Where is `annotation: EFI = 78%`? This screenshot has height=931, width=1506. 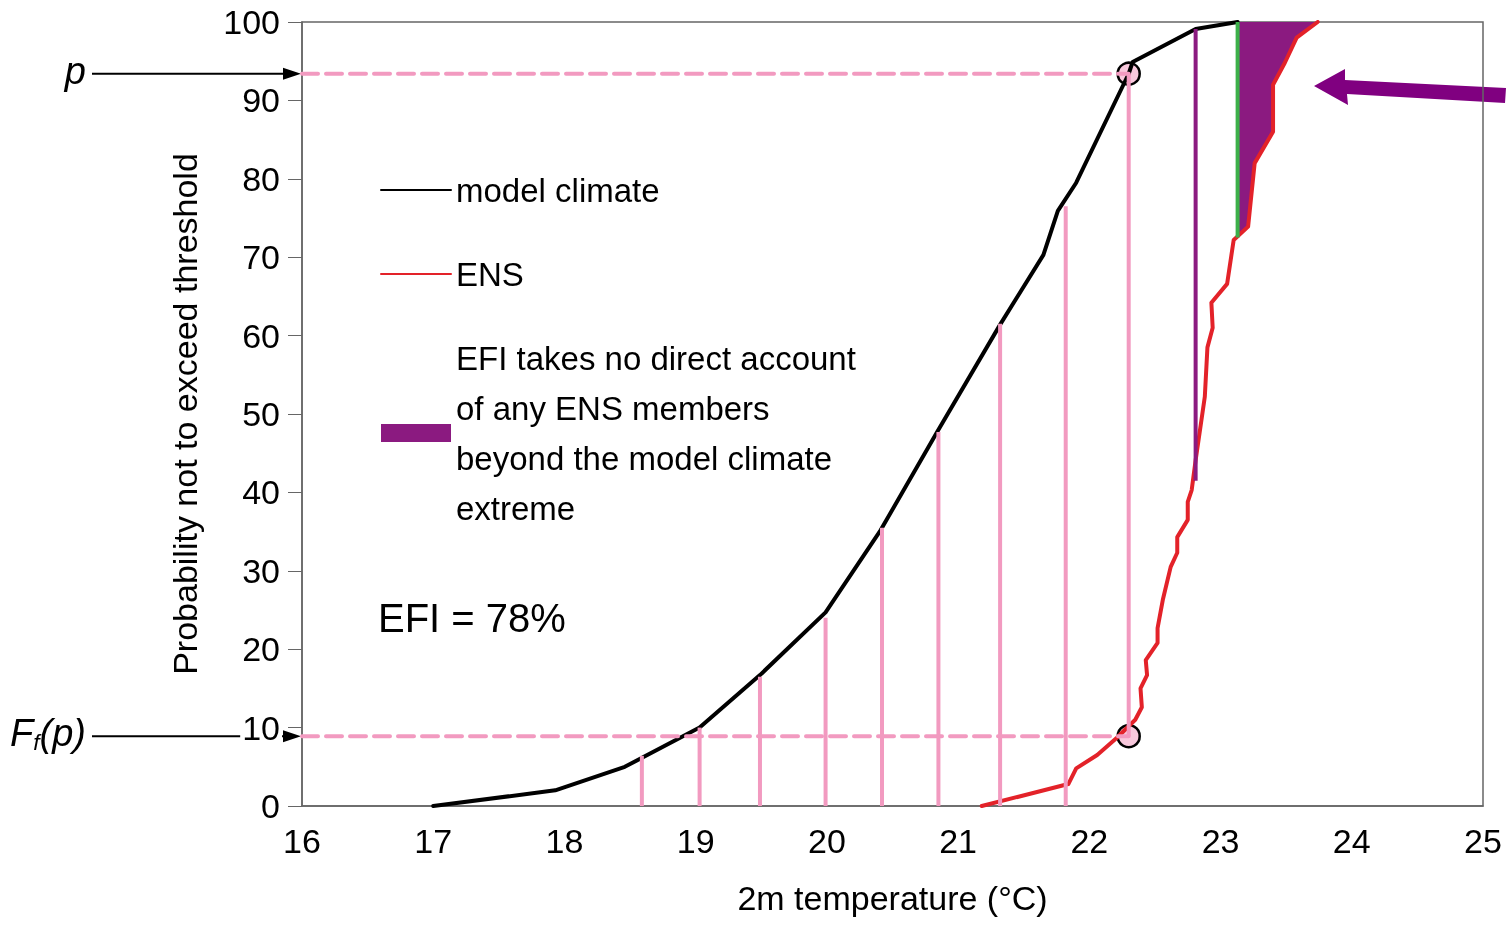 annotation: EFI = 78% is located at coordinates (472, 618).